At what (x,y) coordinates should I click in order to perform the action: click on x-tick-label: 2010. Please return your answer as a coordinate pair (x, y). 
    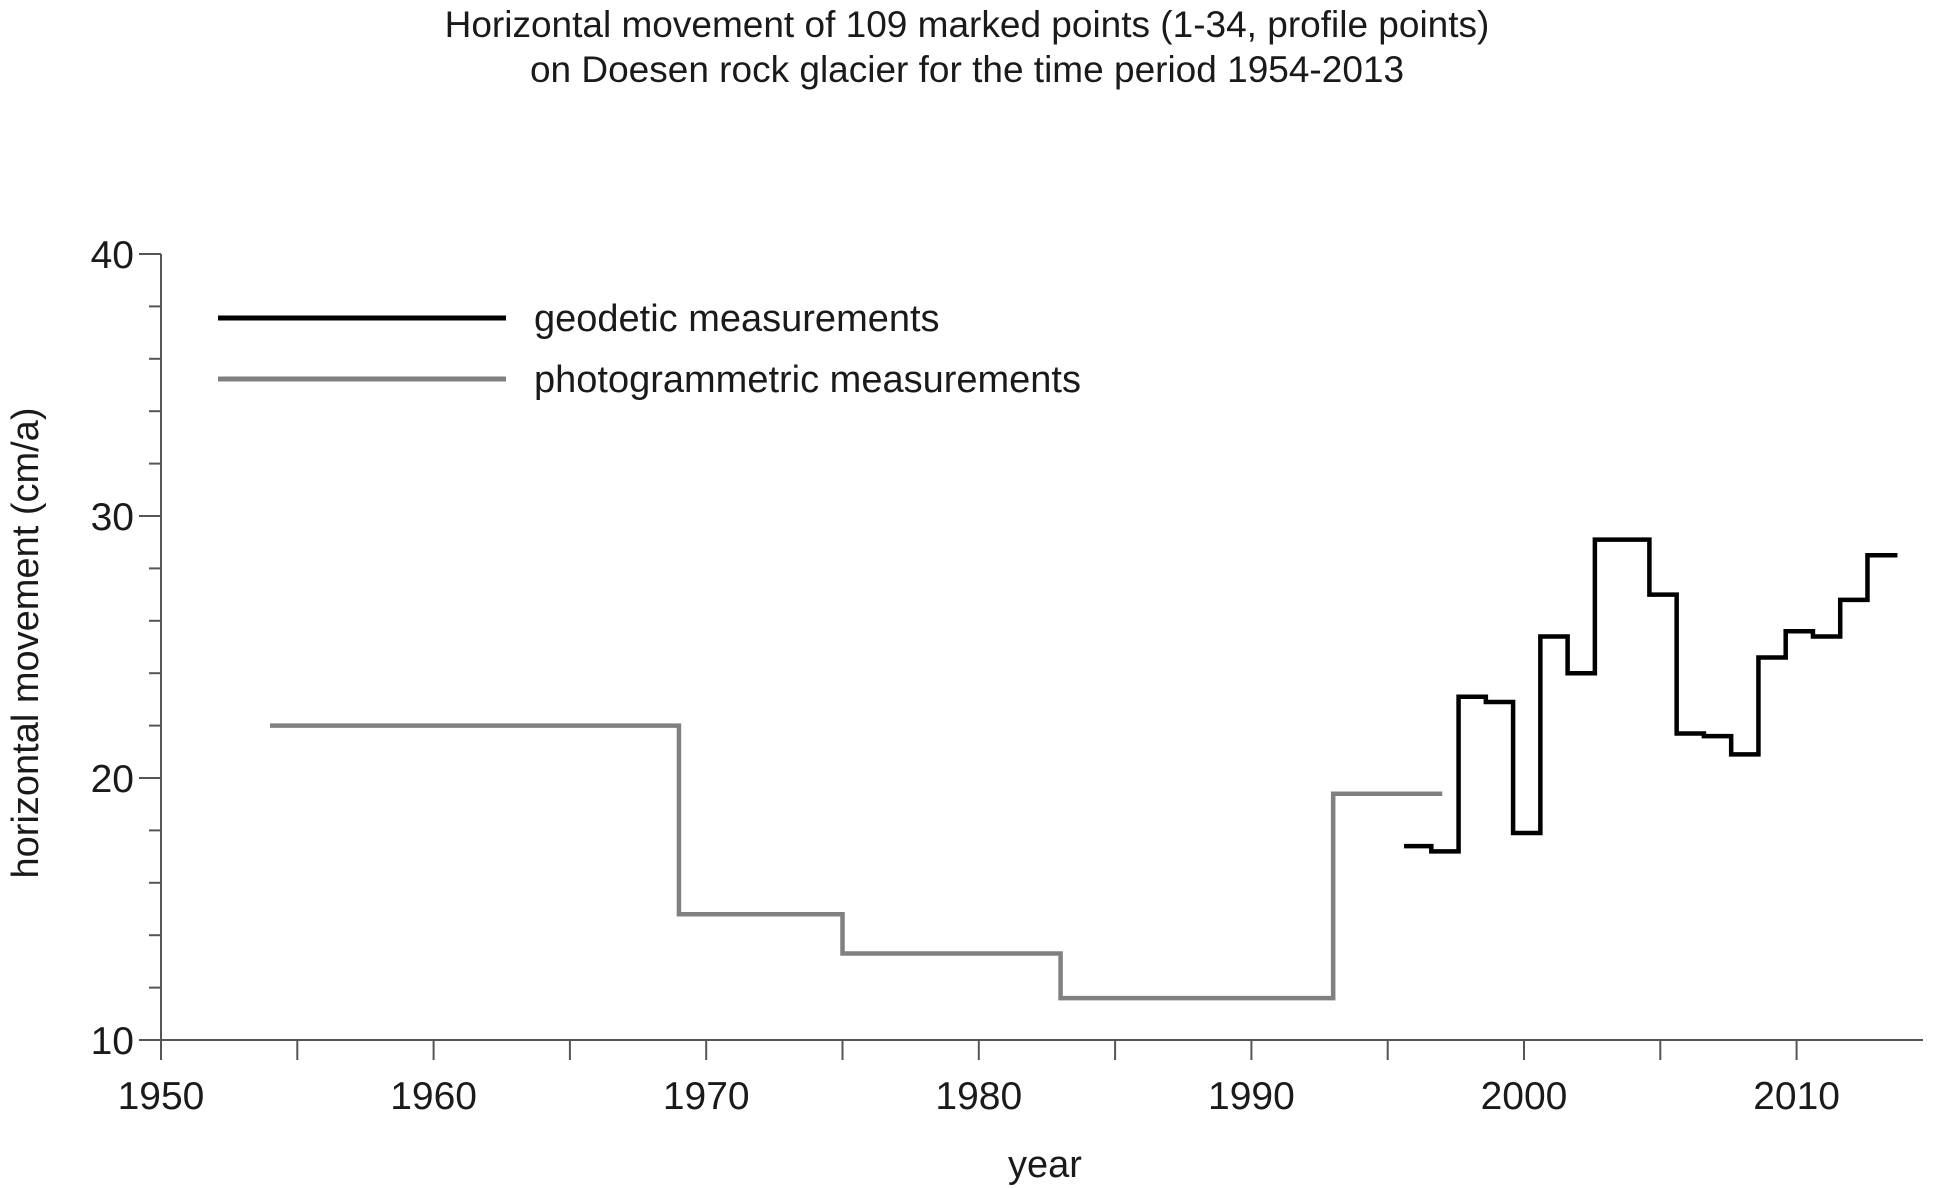
    Looking at the image, I should click on (1796, 1096).